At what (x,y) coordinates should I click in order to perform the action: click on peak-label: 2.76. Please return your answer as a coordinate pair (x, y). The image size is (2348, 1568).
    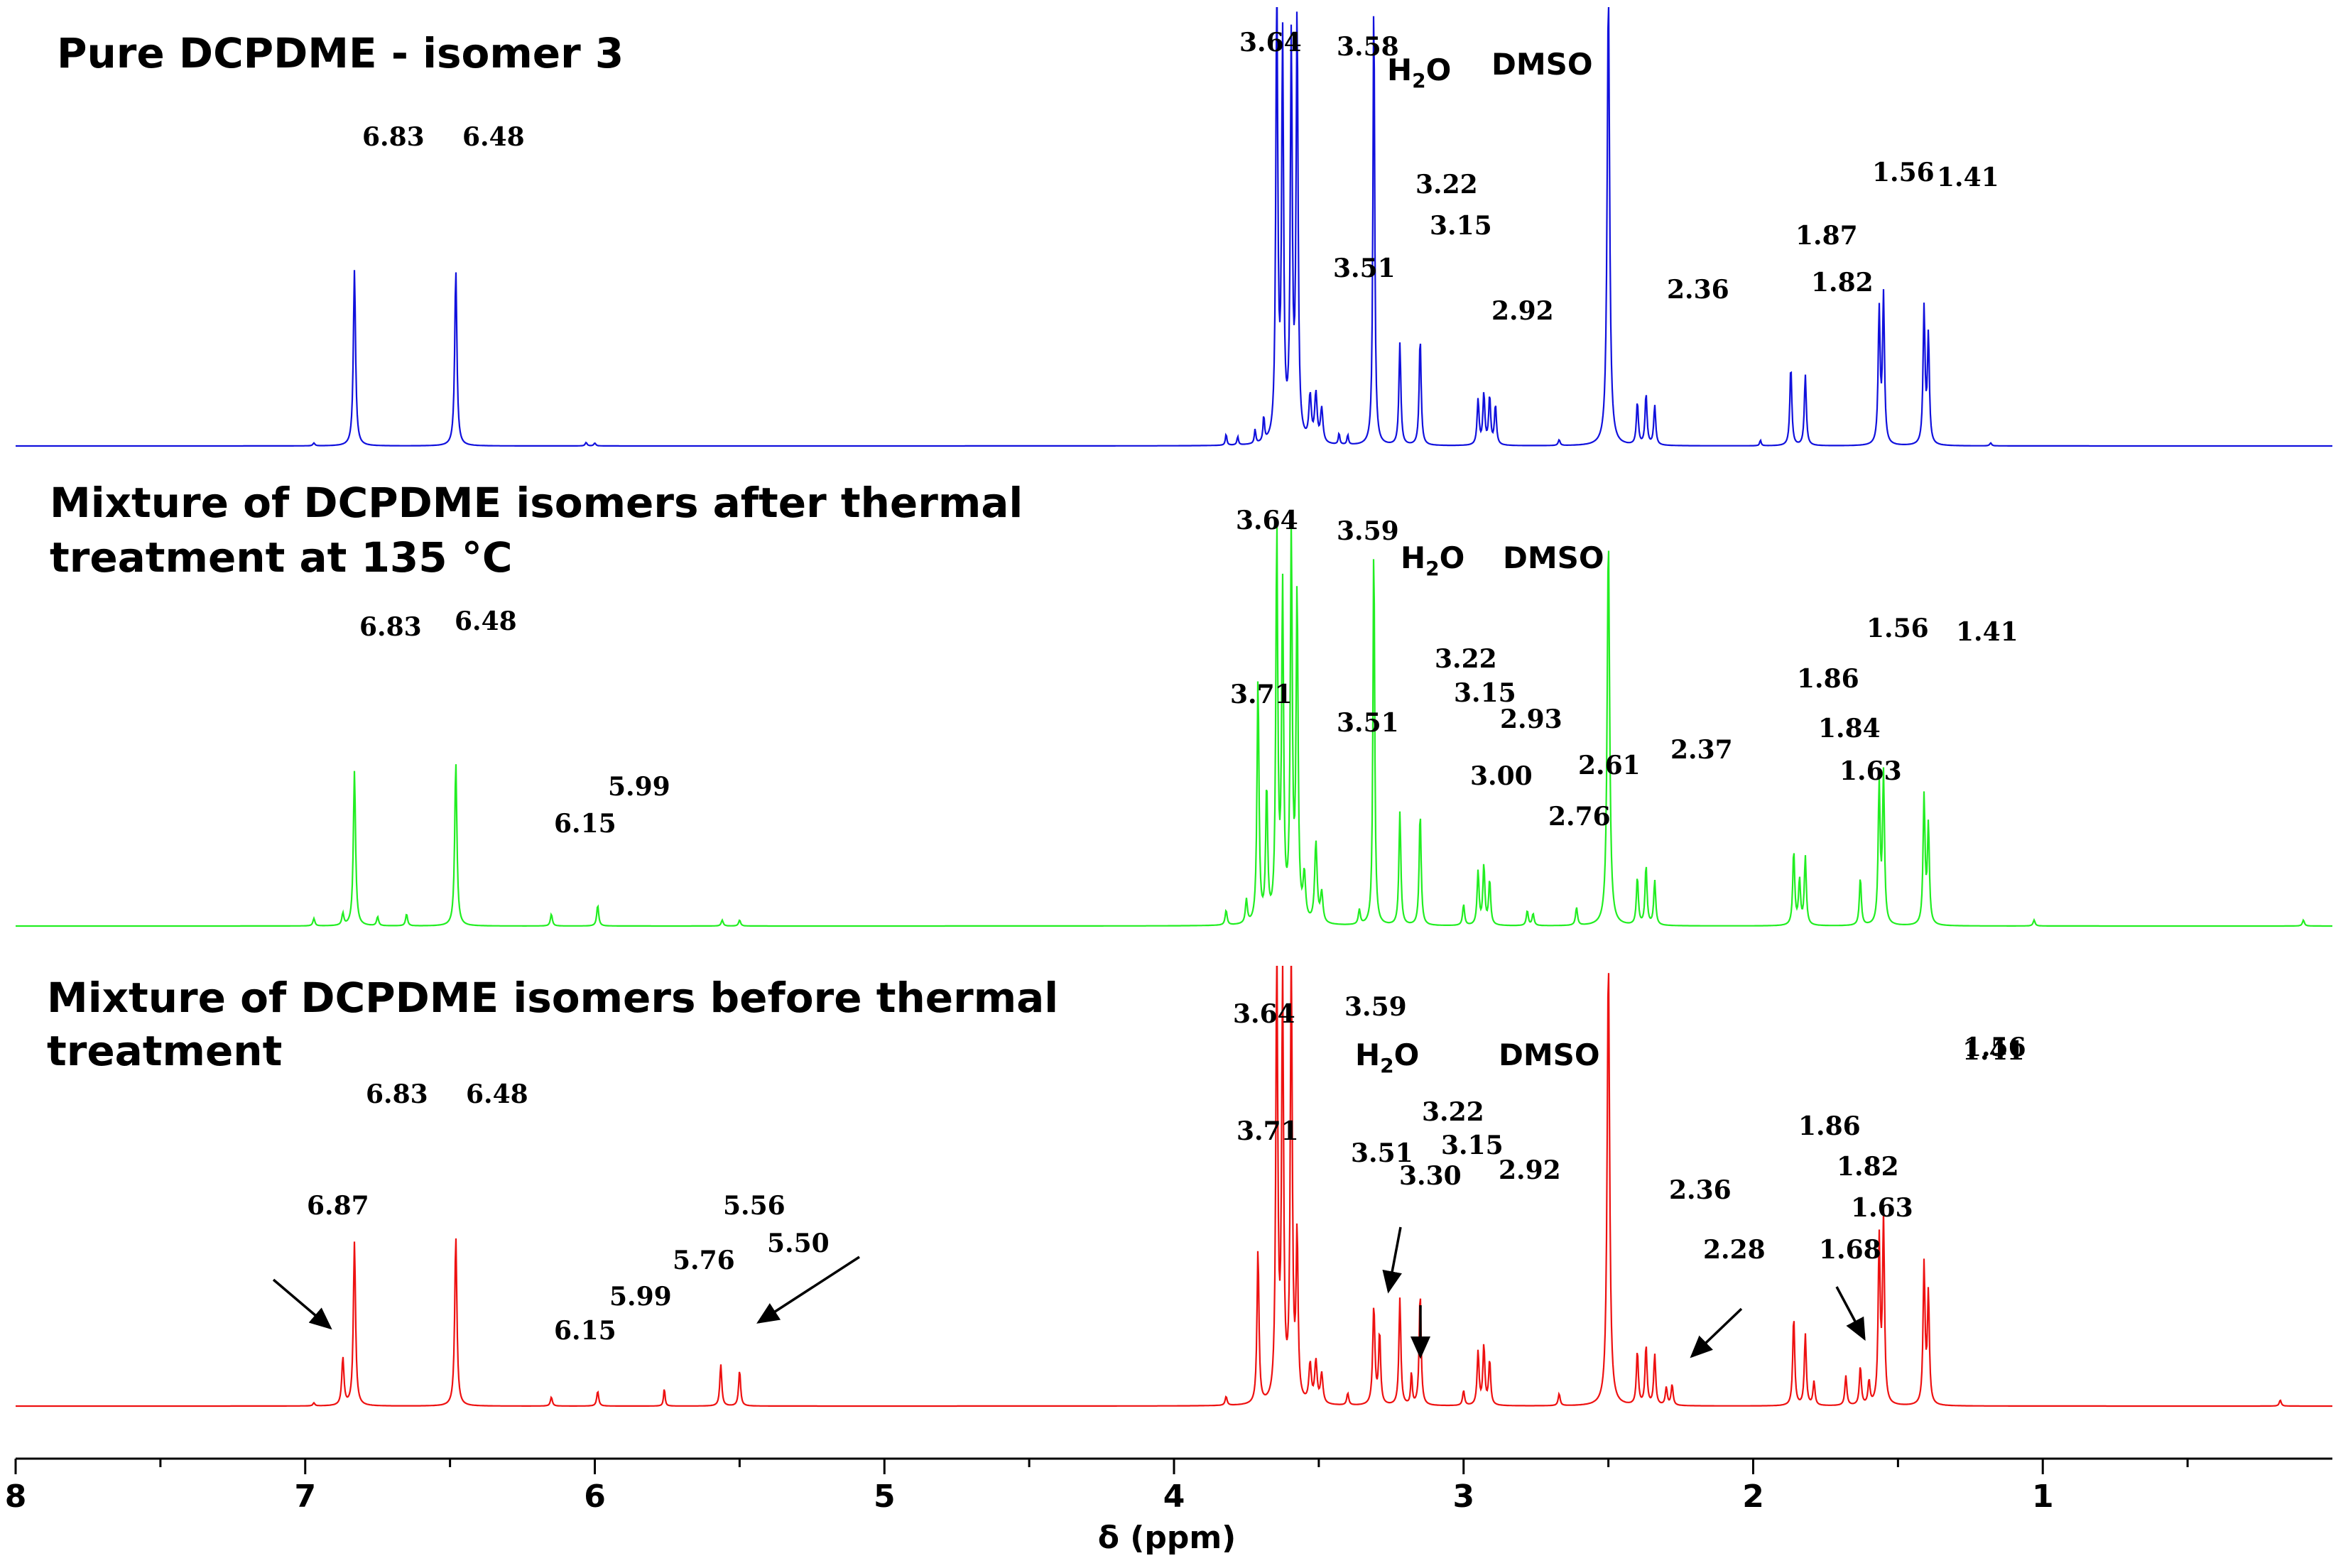
    Looking at the image, I should click on (1579, 817).